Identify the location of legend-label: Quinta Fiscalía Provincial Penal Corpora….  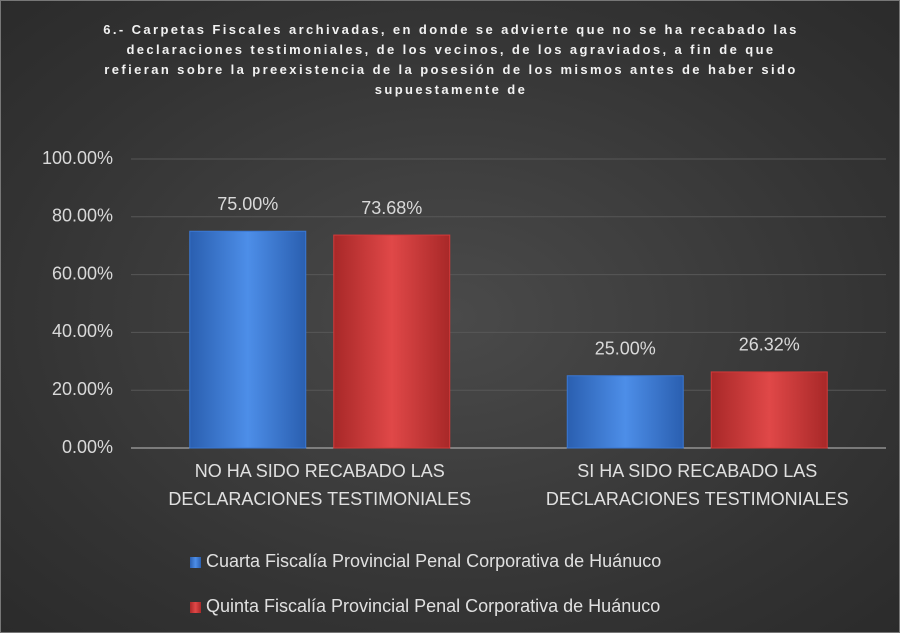
(433, 606).